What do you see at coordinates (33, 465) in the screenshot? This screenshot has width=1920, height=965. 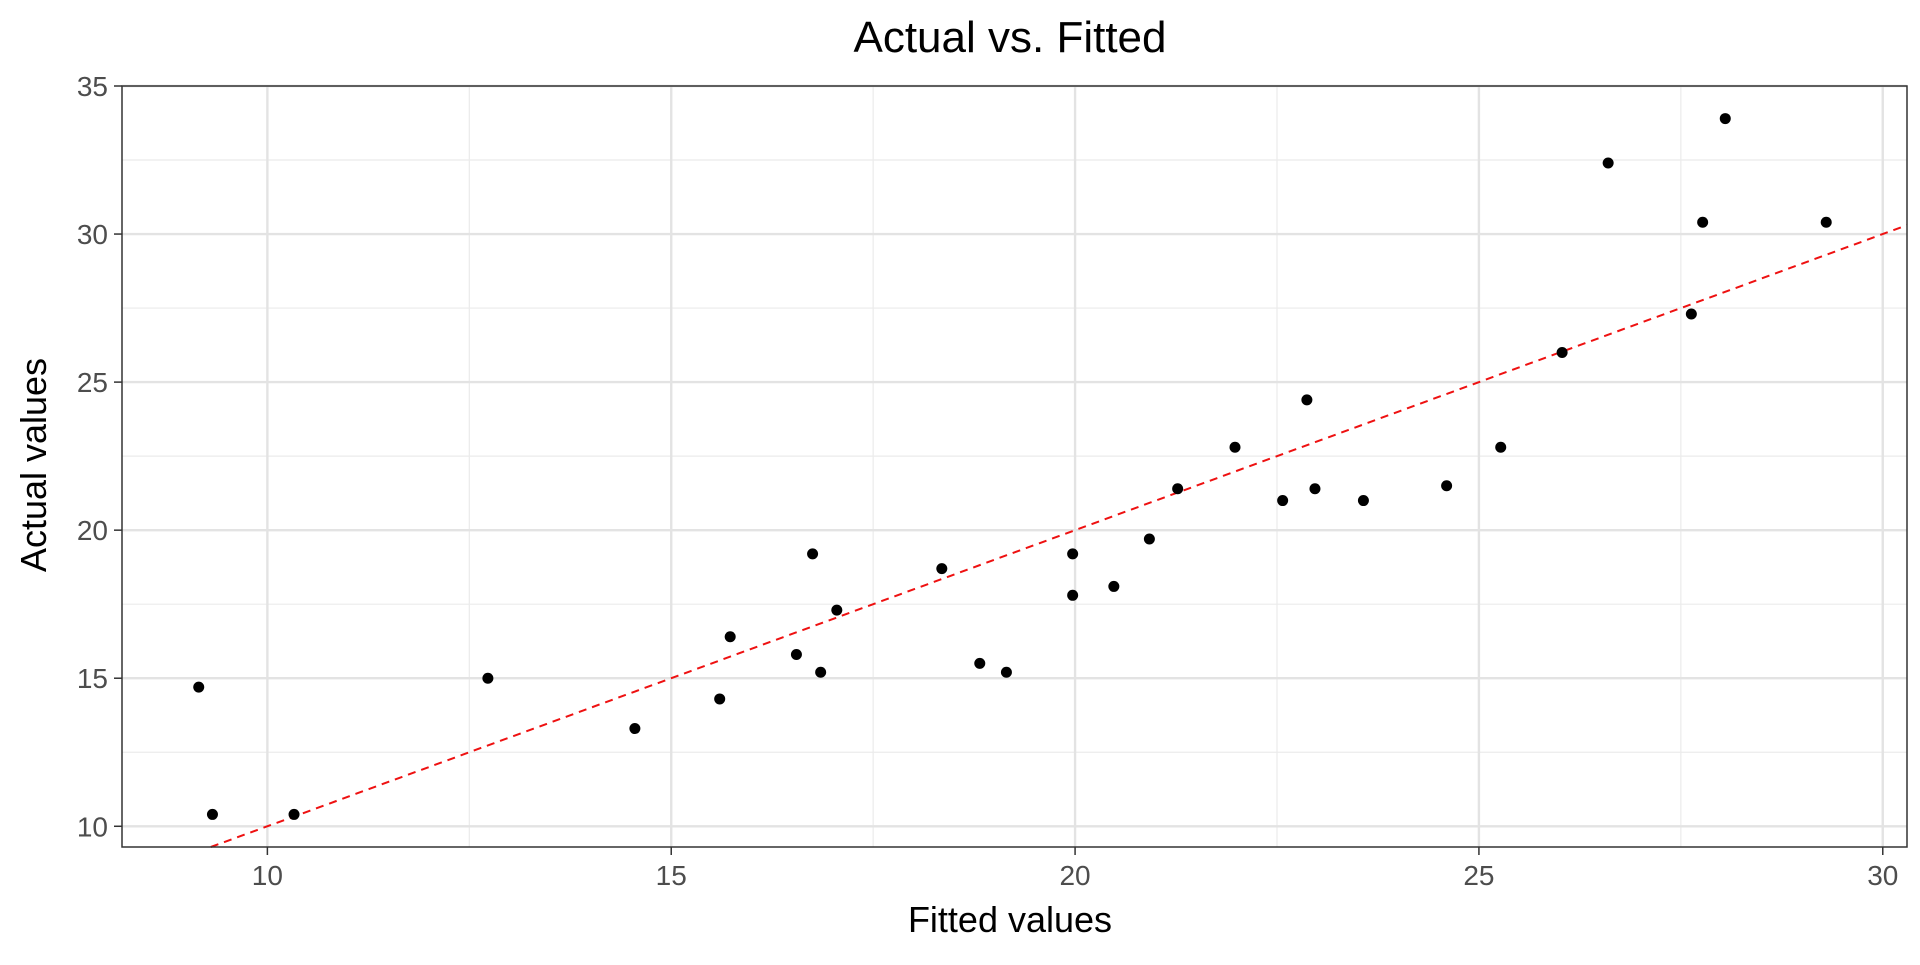 I see `y-axis-title: Actual values` at bounding box center [33, 465].